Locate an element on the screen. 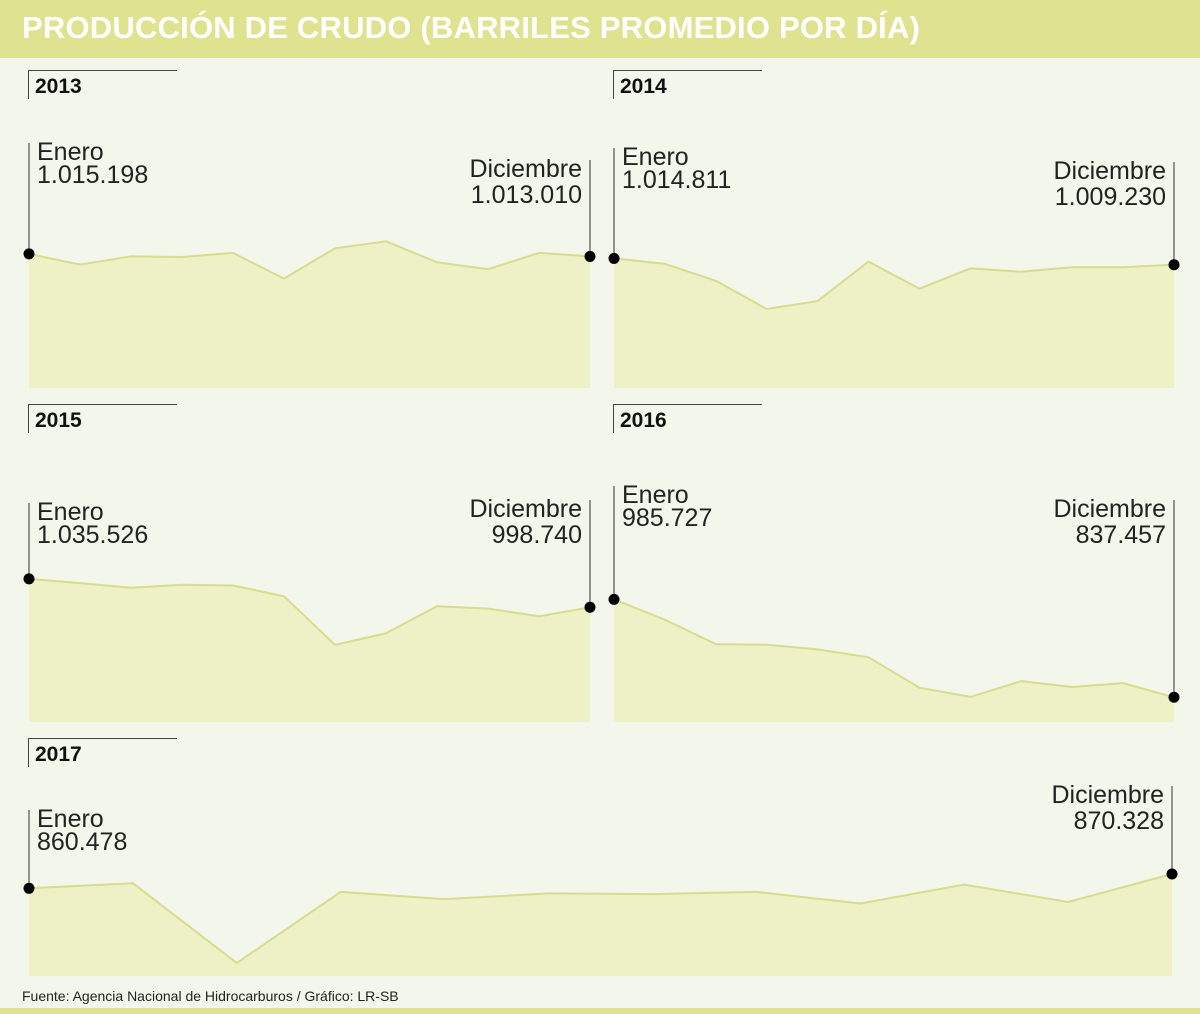 The width and height of the screenshot is (1200, 1014). series-line-2017 is located at coordinates (600, 919).